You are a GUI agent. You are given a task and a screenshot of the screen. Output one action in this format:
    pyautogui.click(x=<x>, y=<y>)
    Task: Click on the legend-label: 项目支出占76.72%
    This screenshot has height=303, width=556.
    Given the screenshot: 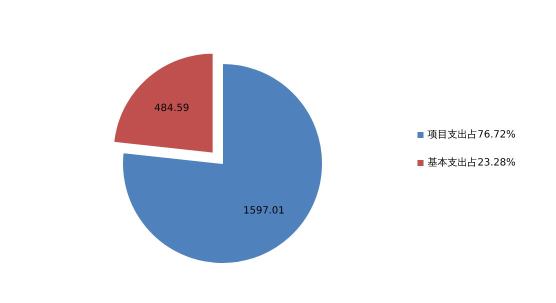 What is the action you would take?
    pyautogui.click(x=472, y=134)
    